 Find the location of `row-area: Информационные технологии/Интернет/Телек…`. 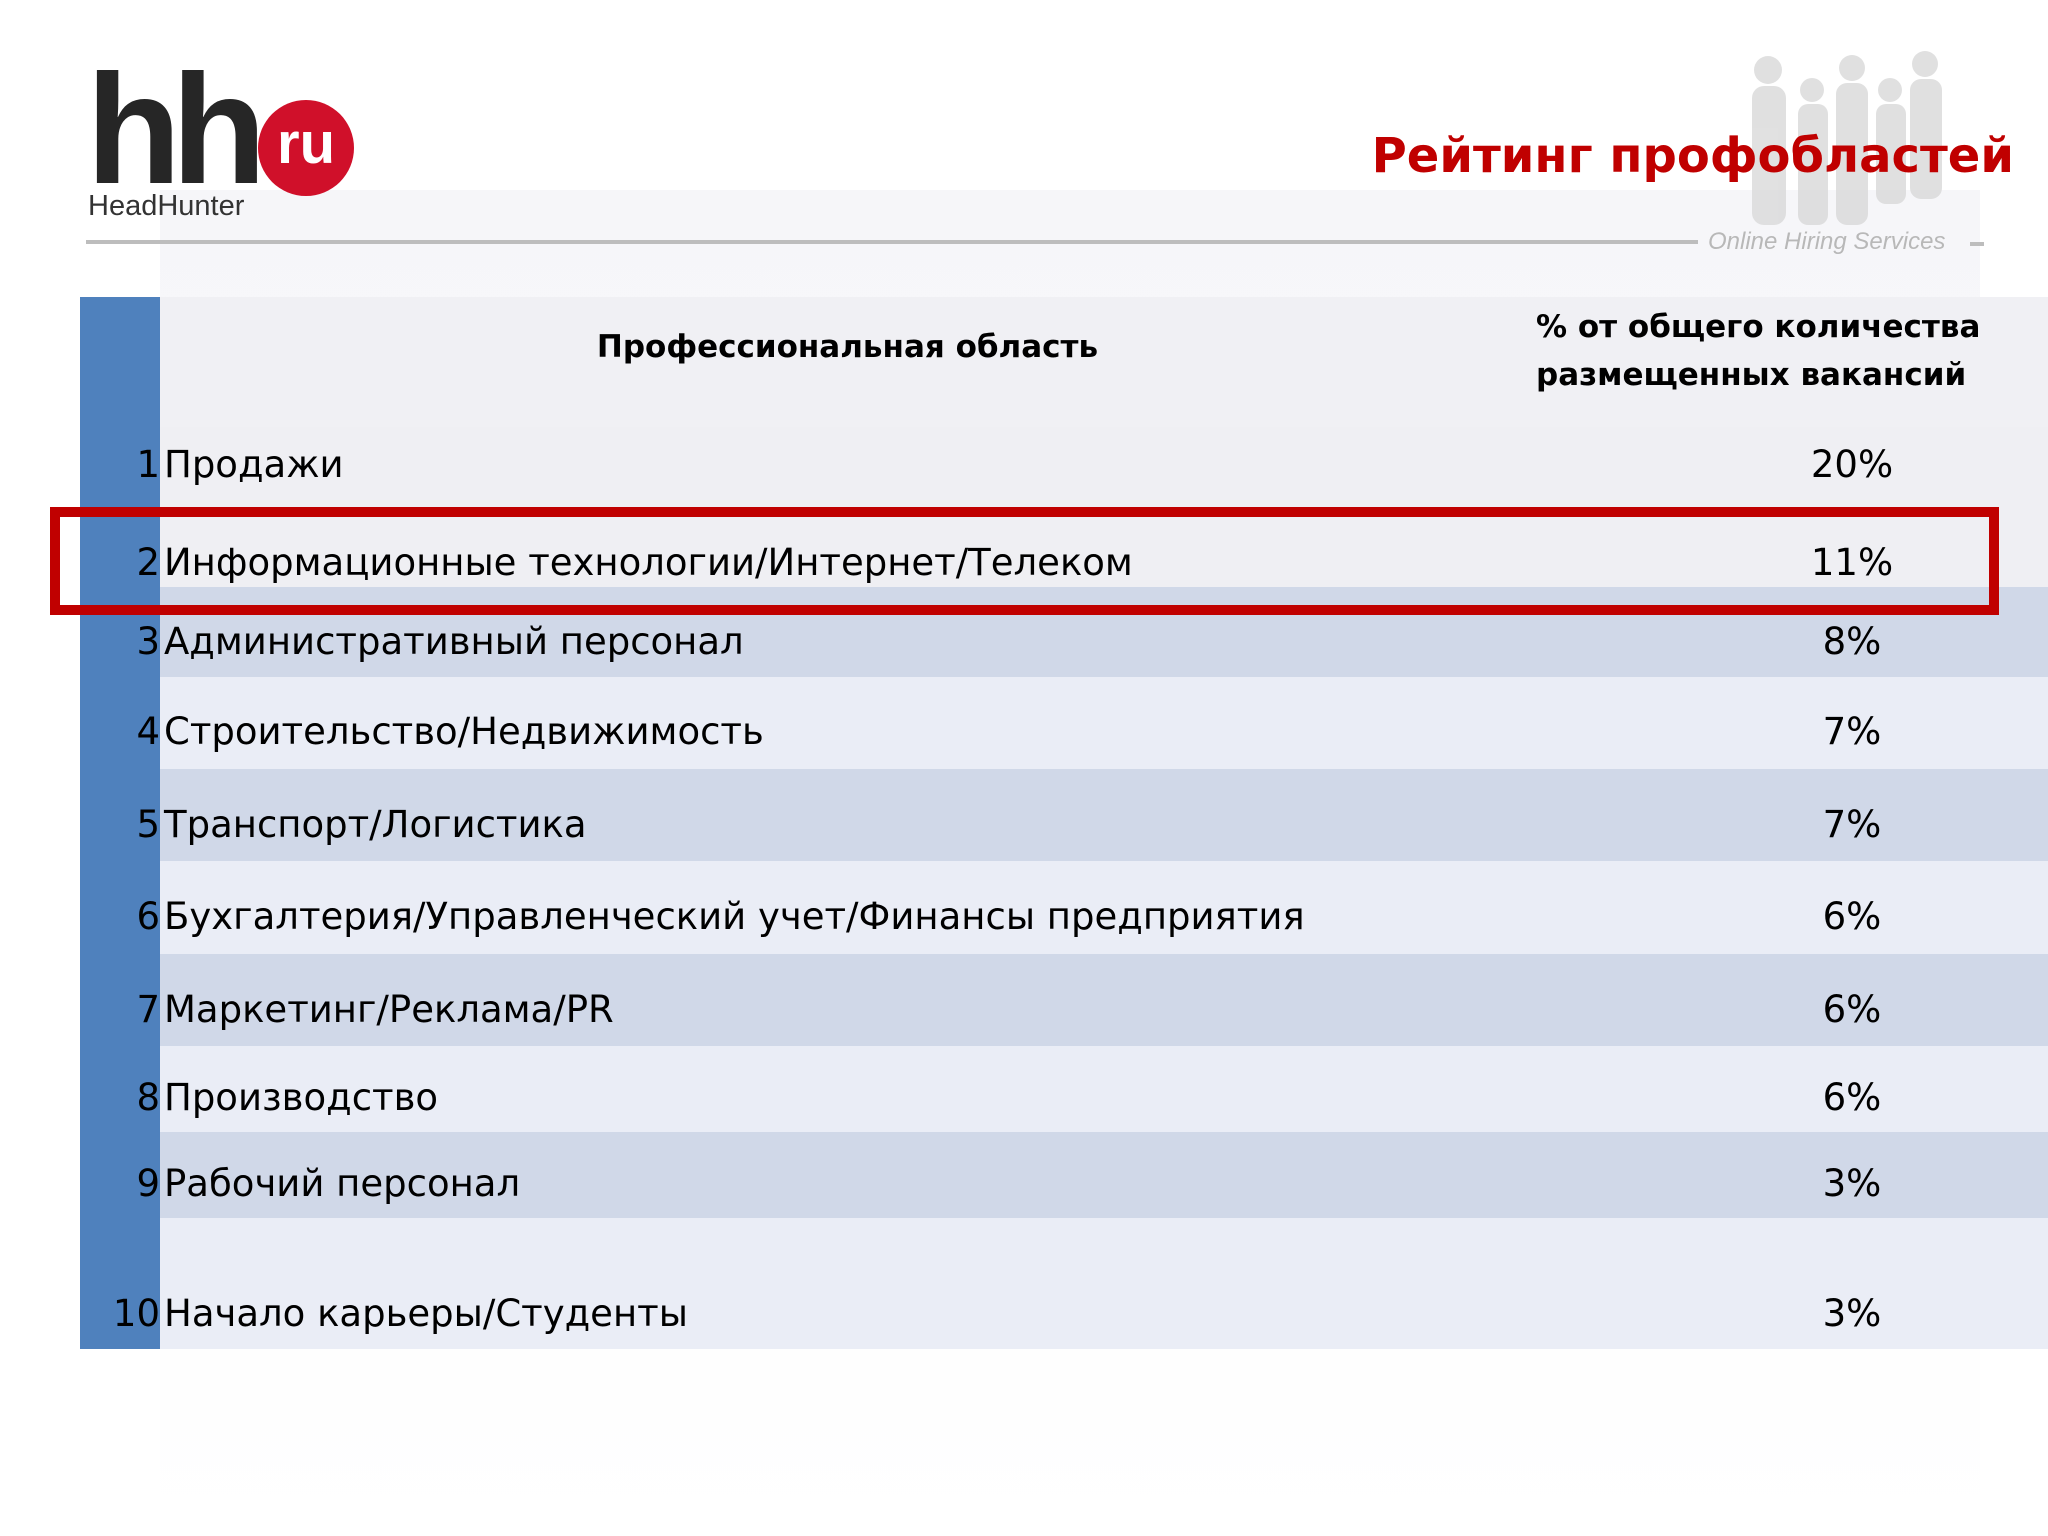

row-area: Информационные технологии/Интернет/Телек… is located at coordinates (648, 562).